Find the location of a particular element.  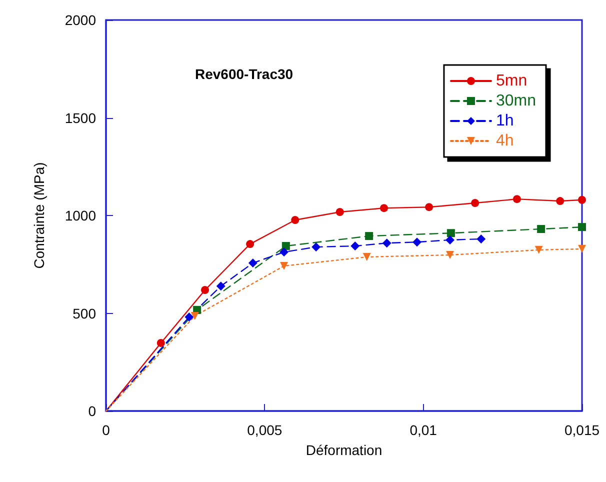

legend-label: 1h is located at coordinates (505, 121).